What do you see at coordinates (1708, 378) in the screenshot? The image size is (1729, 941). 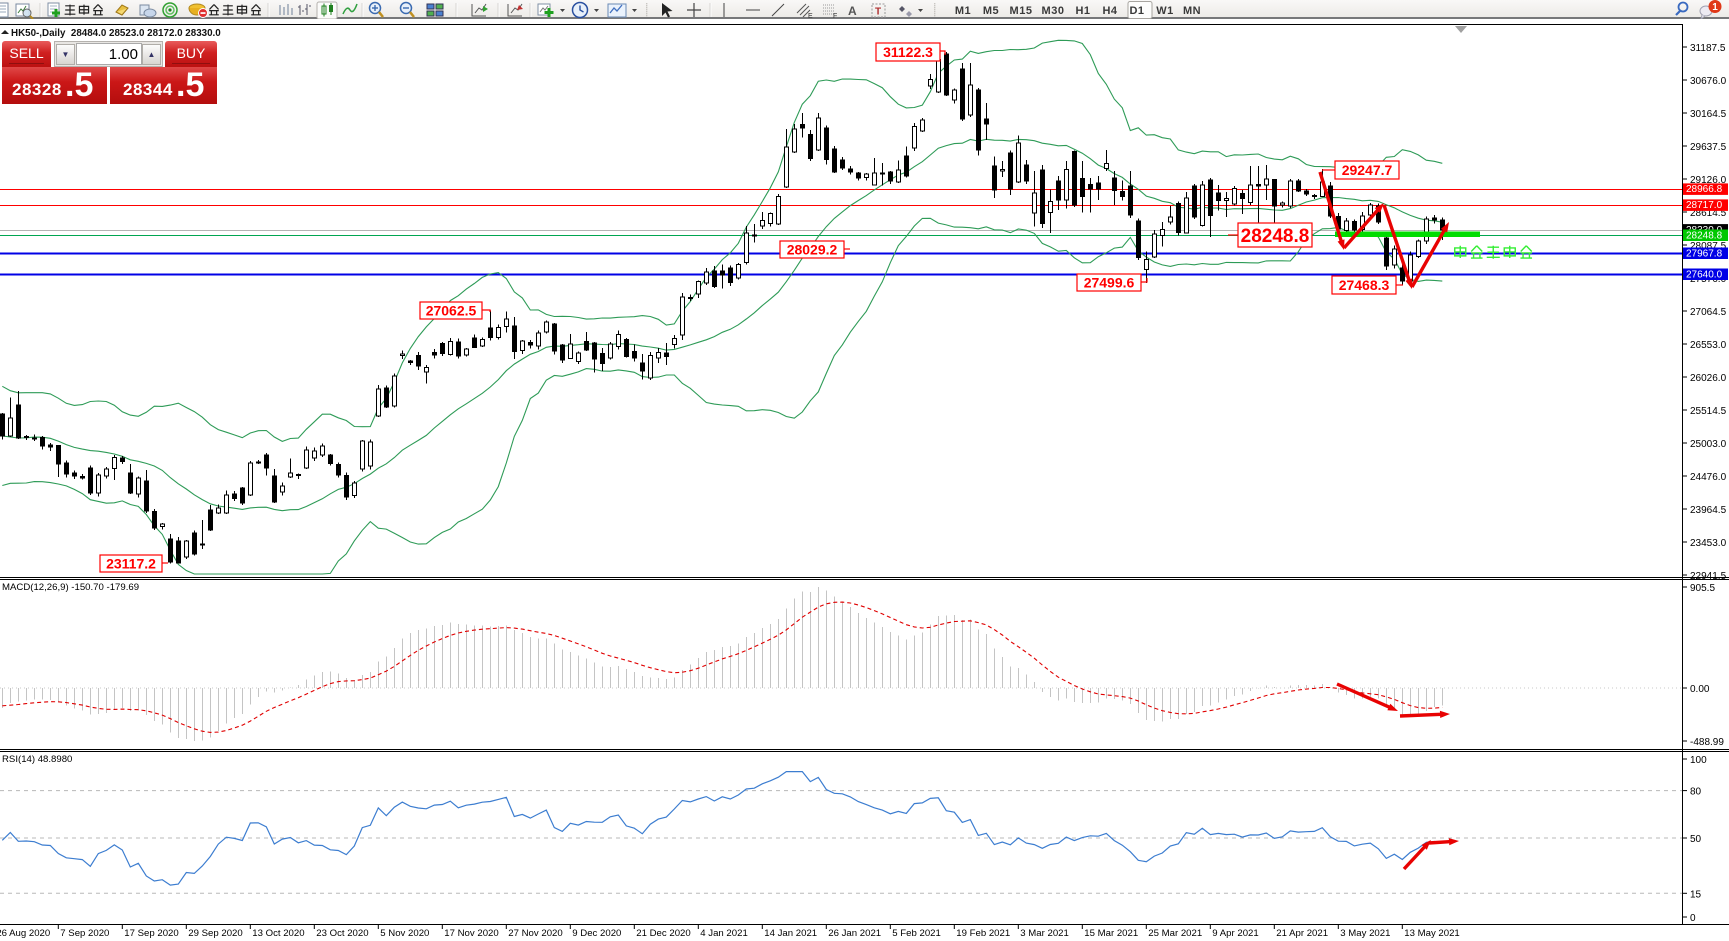 I see `svg-text: 26026.0` at bounding box center [1708, 378].